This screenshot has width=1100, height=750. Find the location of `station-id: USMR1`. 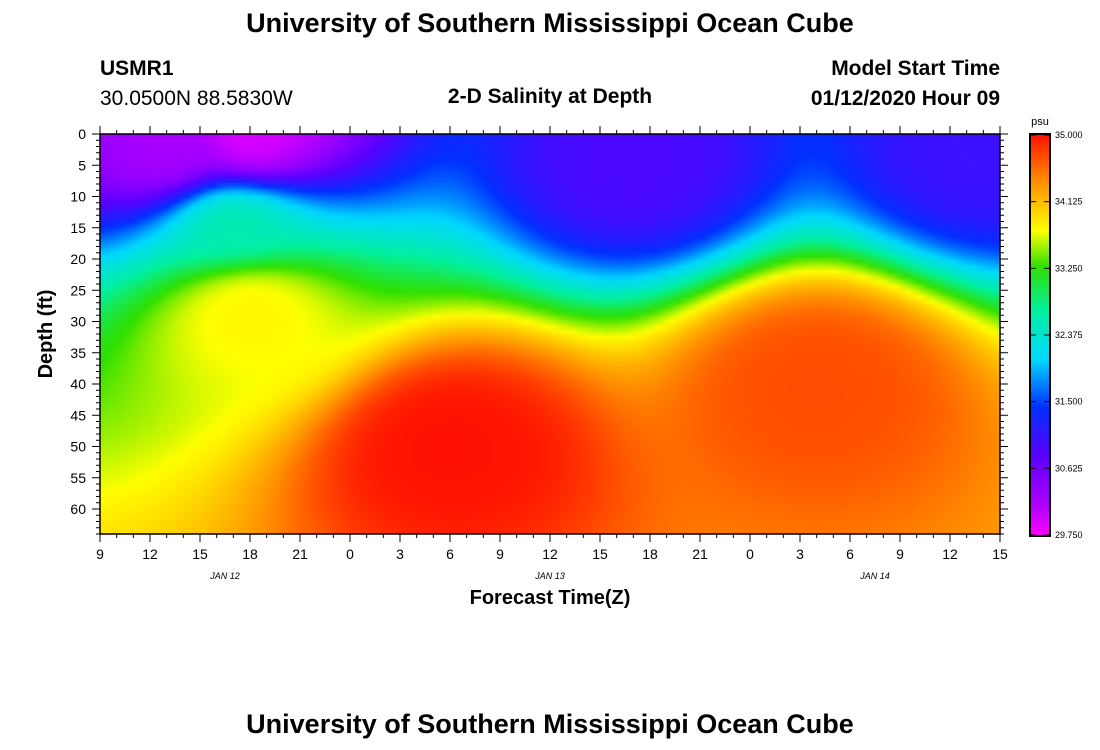

station-id: USMR1 is located at coordinates (137, 68).